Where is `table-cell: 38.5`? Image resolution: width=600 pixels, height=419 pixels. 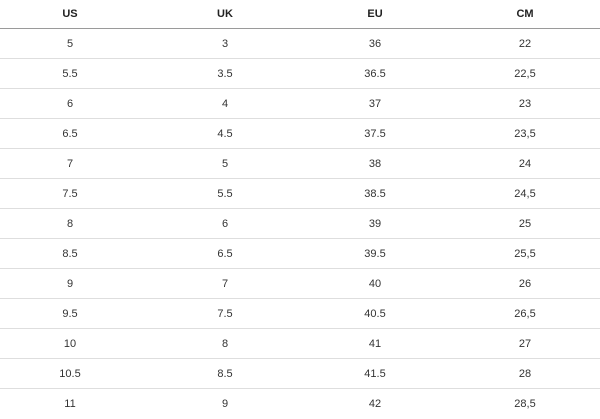 table-cell: 38.5 is located at coordinates (375, 193).